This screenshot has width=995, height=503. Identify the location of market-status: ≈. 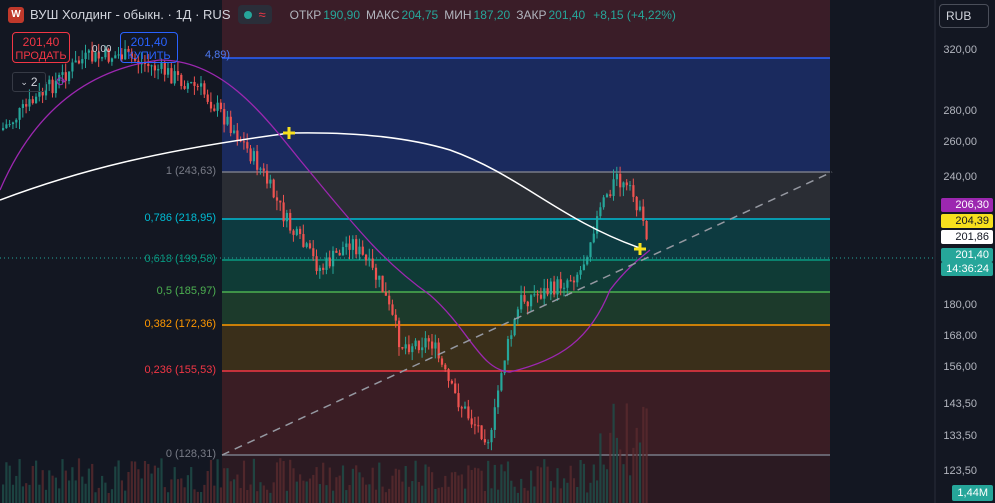
(255, 14).